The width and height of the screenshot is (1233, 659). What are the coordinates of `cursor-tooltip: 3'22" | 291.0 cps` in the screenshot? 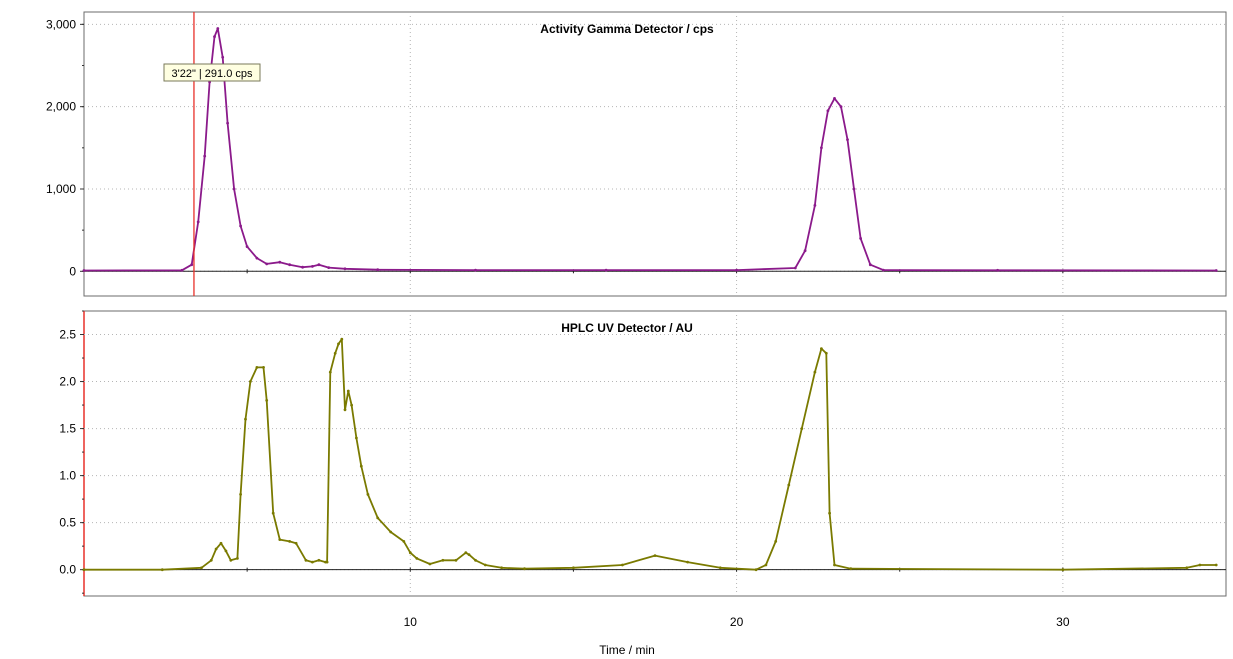 It's located at (212, 72).